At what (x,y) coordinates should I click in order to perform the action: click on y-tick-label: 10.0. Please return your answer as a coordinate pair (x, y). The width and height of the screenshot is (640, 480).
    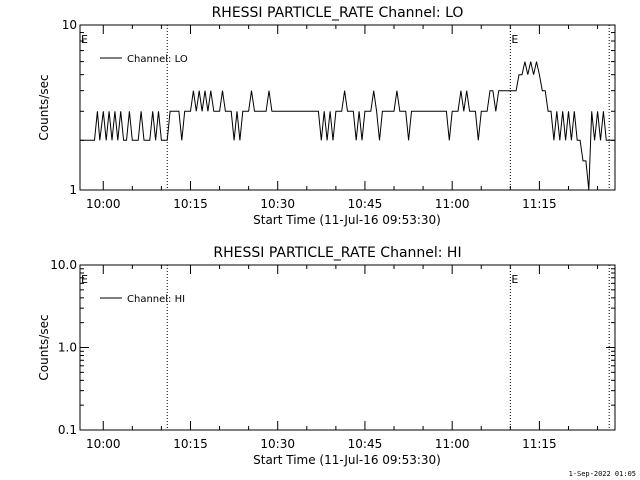
    Looking at the image, I should click on (63, 265).